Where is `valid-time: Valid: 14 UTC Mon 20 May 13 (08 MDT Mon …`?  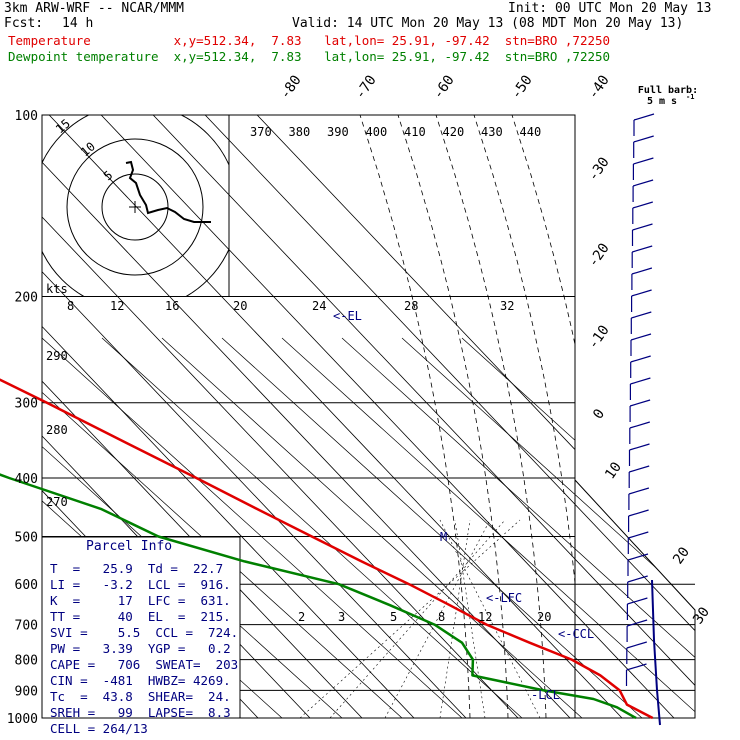
valid-time: Valid: 14 UTC Mon 20 May 13 (08 MDT Mon … is located at coordinates (488, 23).